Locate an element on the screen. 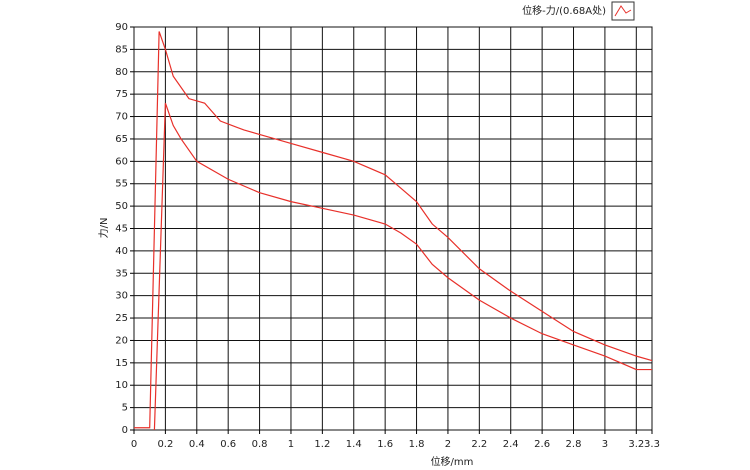 The height and width of the screenshot is (470, 750). x-tick-label: 2.2 is located at coordinates (479, 444).